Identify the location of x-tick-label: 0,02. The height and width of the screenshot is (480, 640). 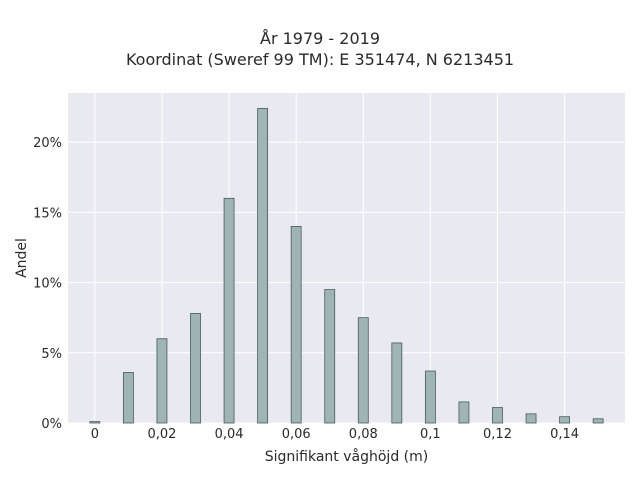
(161, 434).